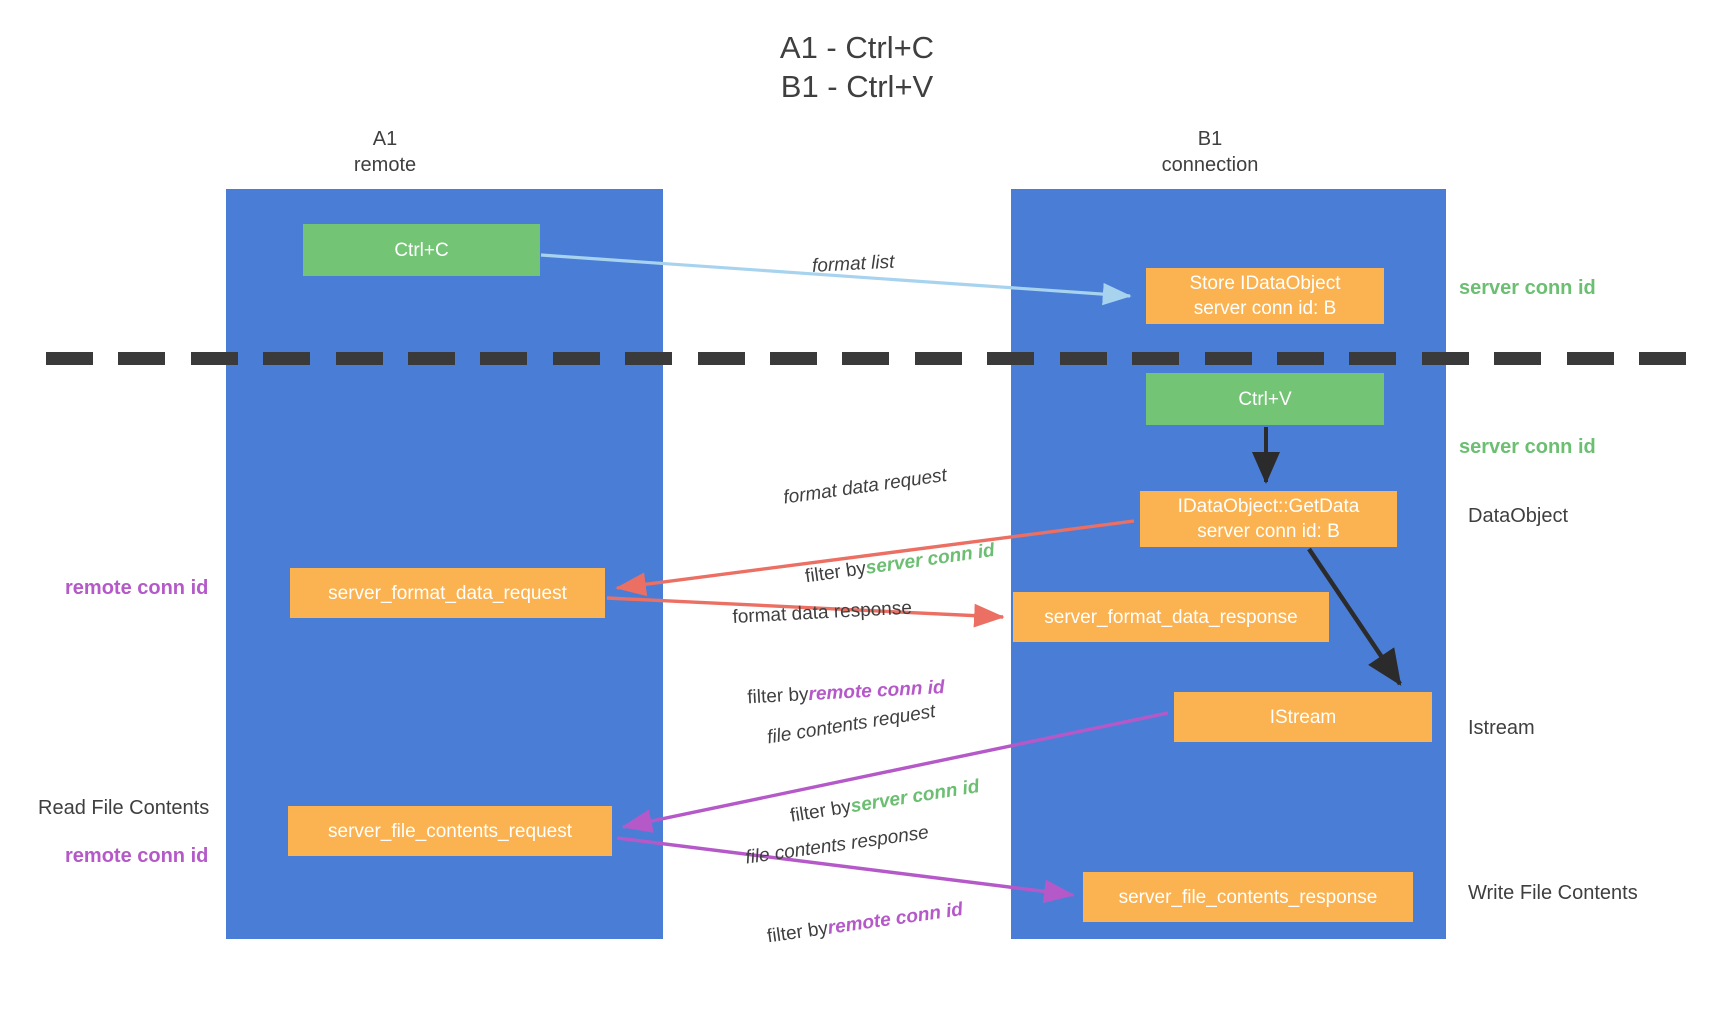 This screenshot has height=1035, width=1714. What do you see at coordinates (797, 933) in the screenshot?
I see `edge-label-file-contents-response-filter-prefix: filter by` at bounding box center [797, 933].